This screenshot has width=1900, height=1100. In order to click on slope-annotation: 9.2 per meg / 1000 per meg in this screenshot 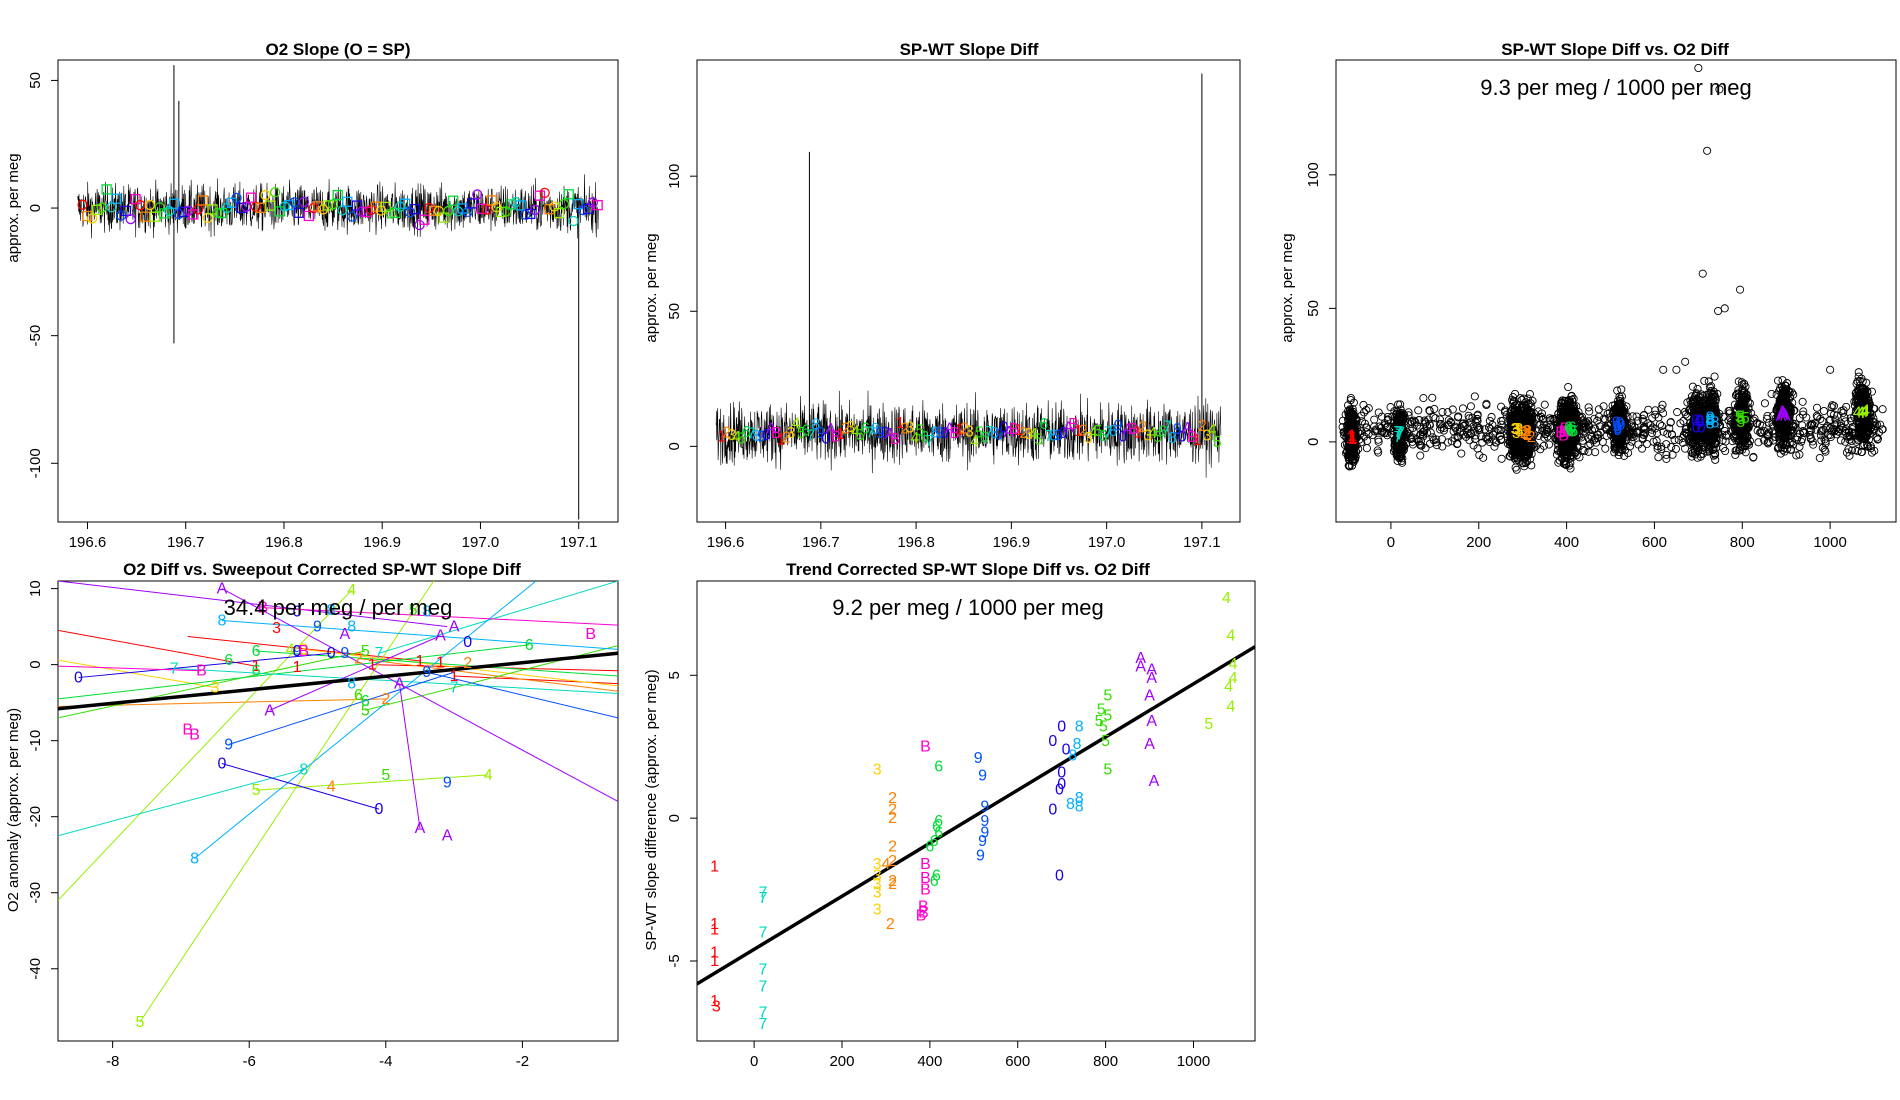, I will do `click(968, 607)`.